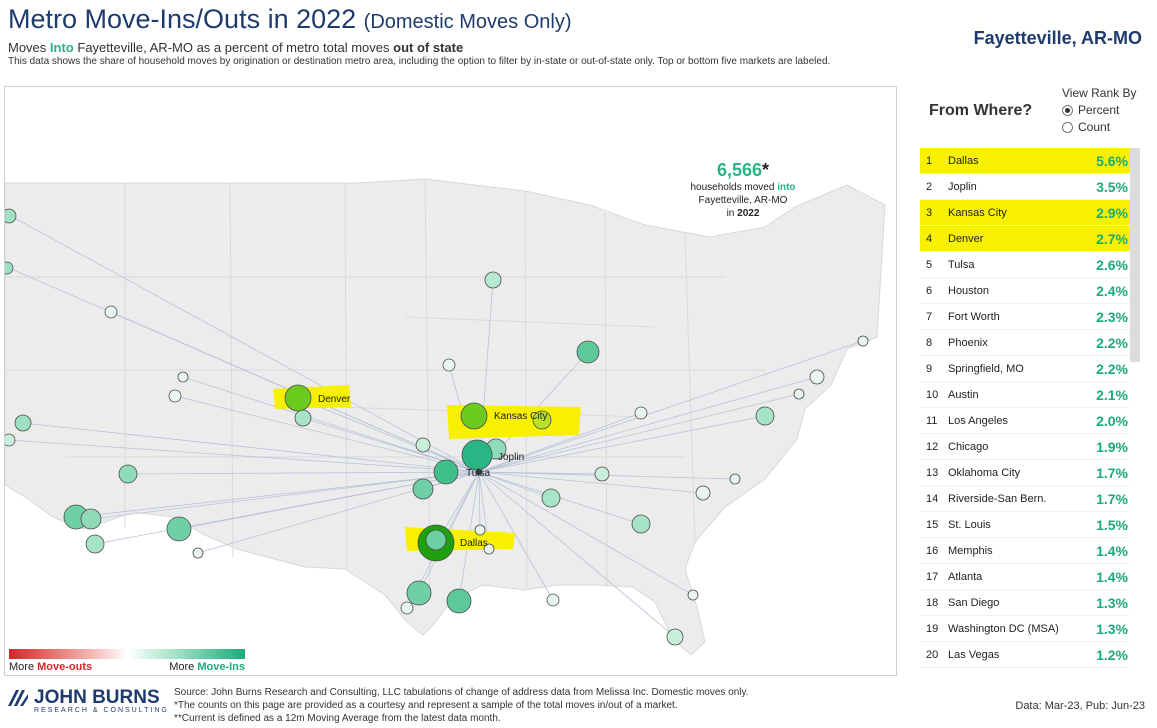 This screenshot has width=1157, height=728. I want to click on bubble-okc, so click(423, 489).